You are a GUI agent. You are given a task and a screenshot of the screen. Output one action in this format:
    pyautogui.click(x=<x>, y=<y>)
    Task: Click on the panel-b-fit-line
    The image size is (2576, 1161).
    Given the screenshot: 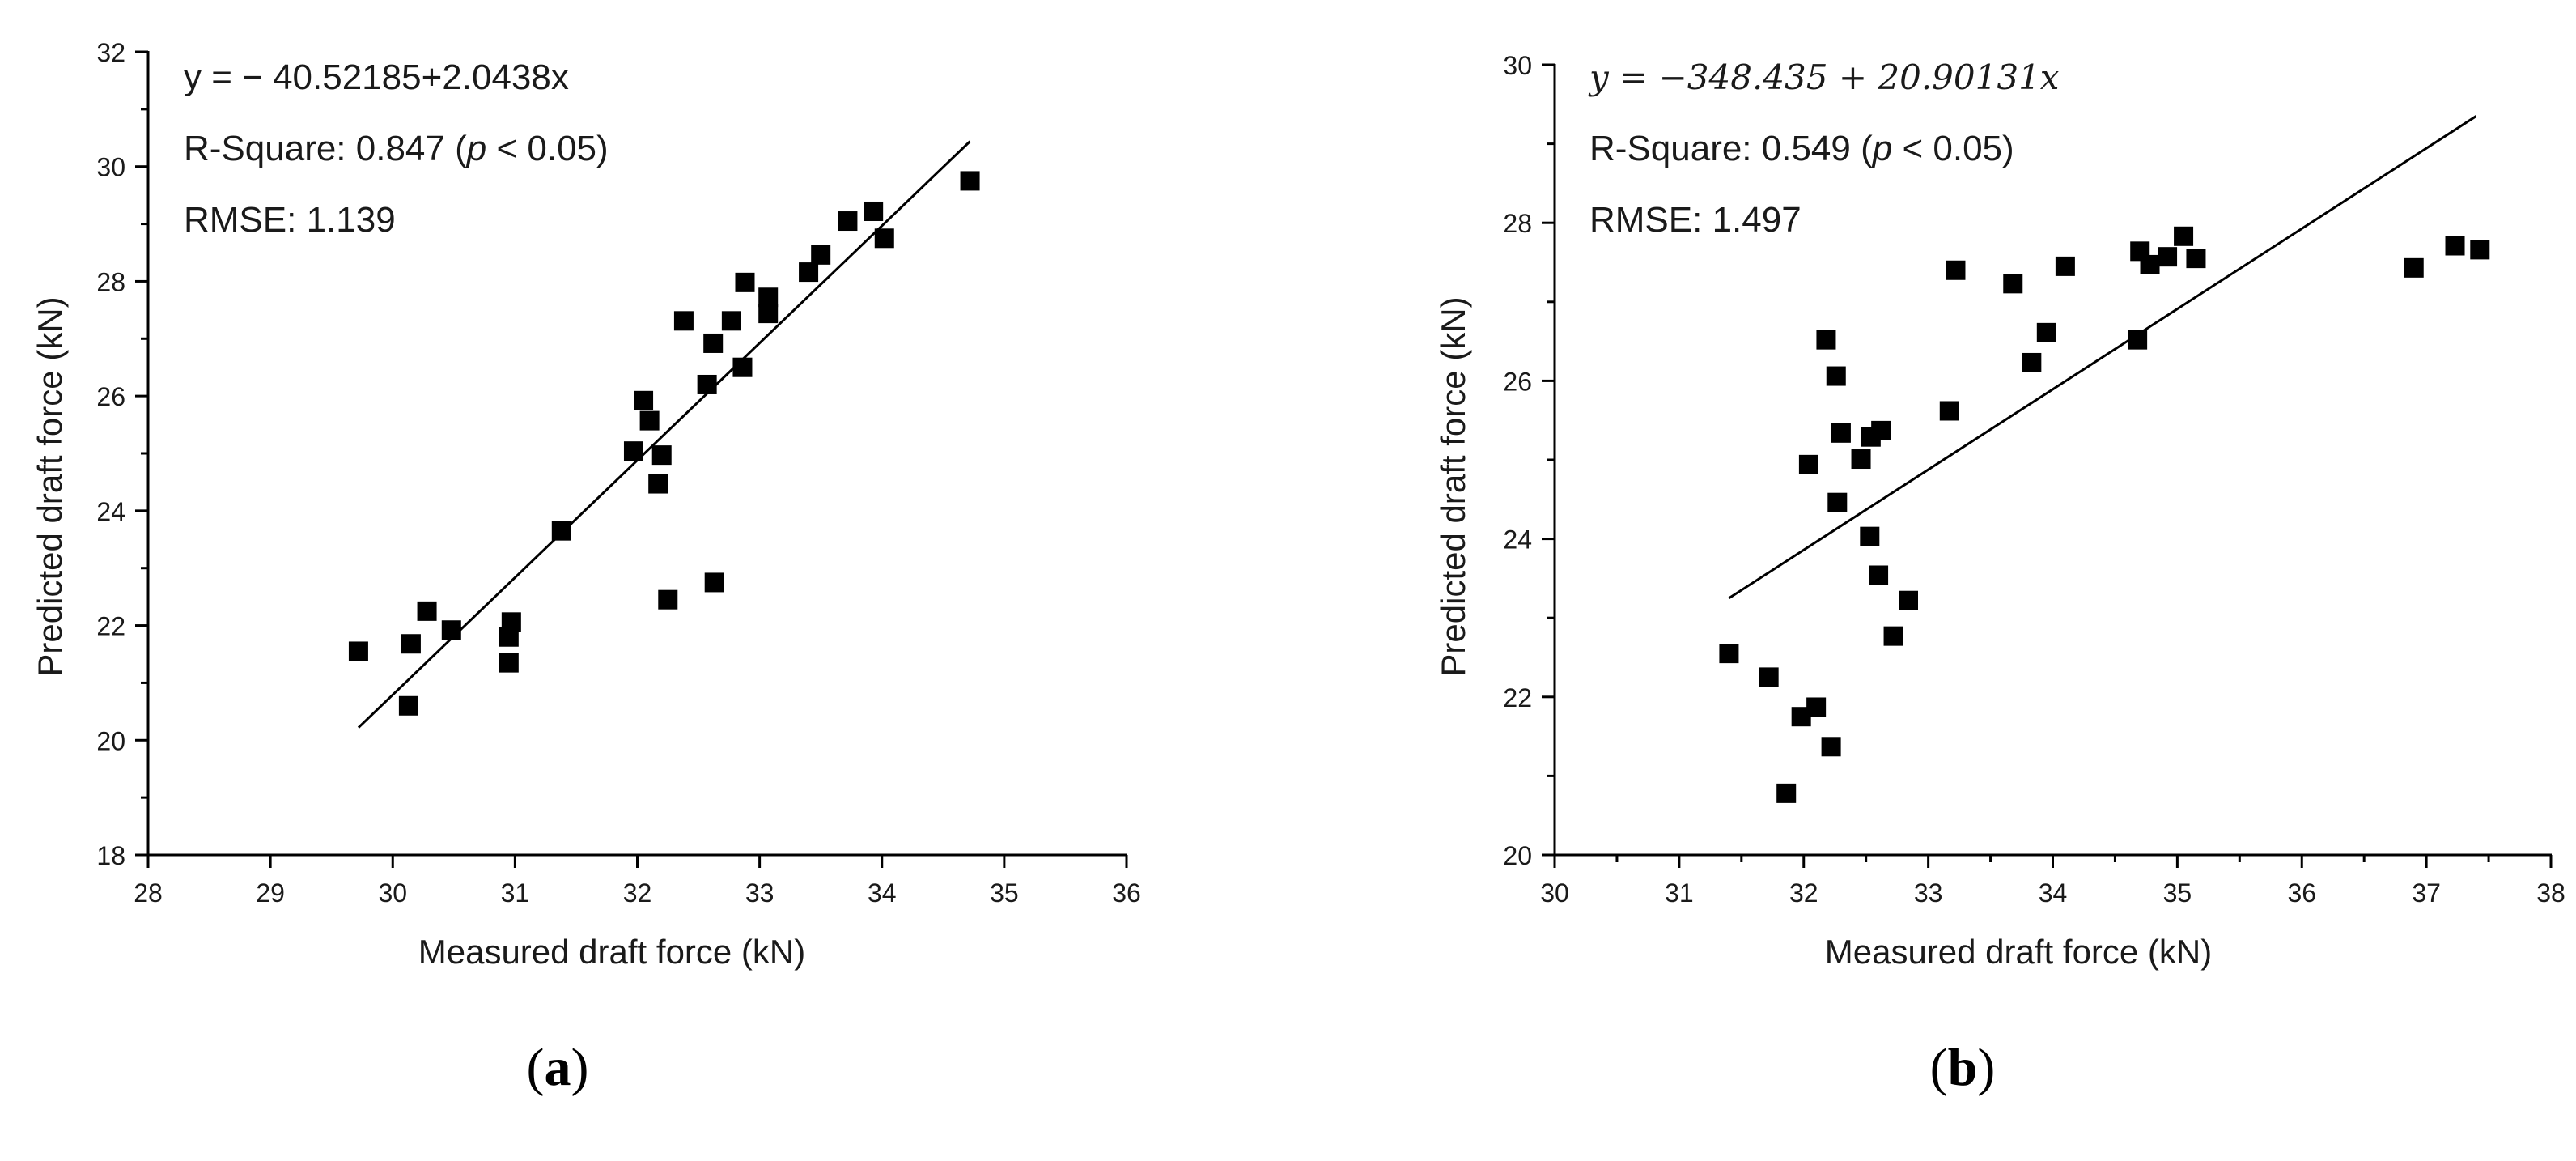 What is the action you would take?
    pyautogui.click(x=2102, y=358)
    